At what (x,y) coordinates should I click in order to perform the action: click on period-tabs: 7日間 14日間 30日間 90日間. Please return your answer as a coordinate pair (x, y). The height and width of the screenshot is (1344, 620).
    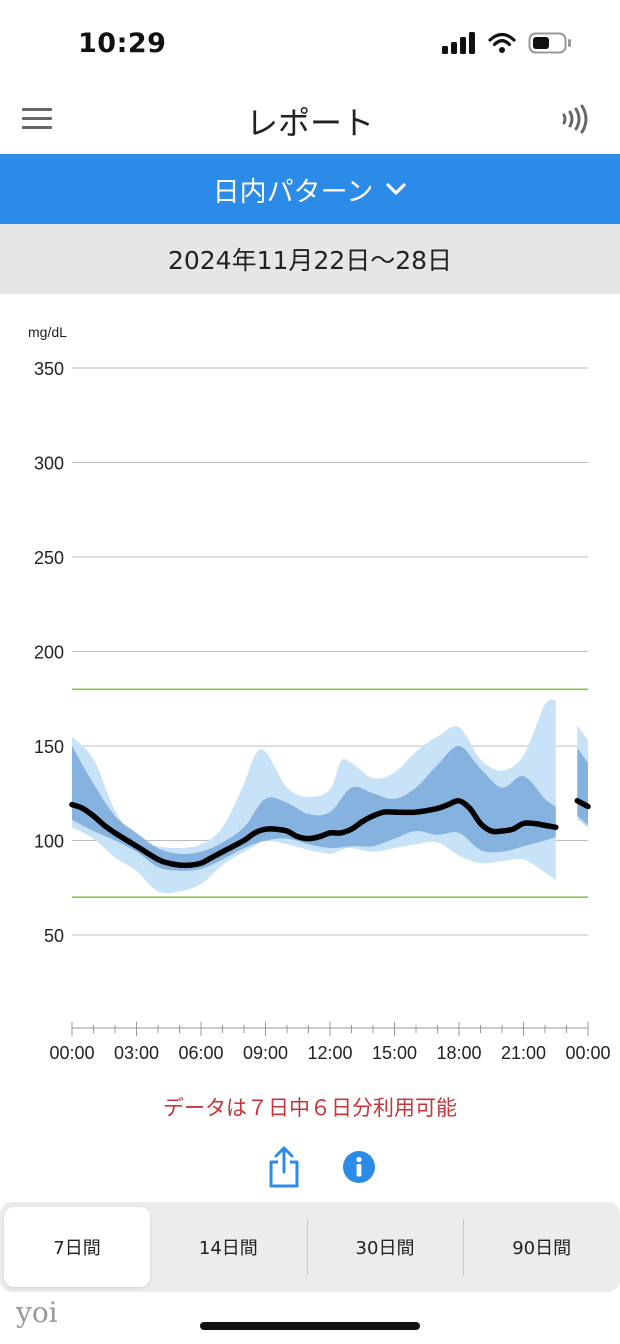
    Looking at the image, I should click on (310, 1247).